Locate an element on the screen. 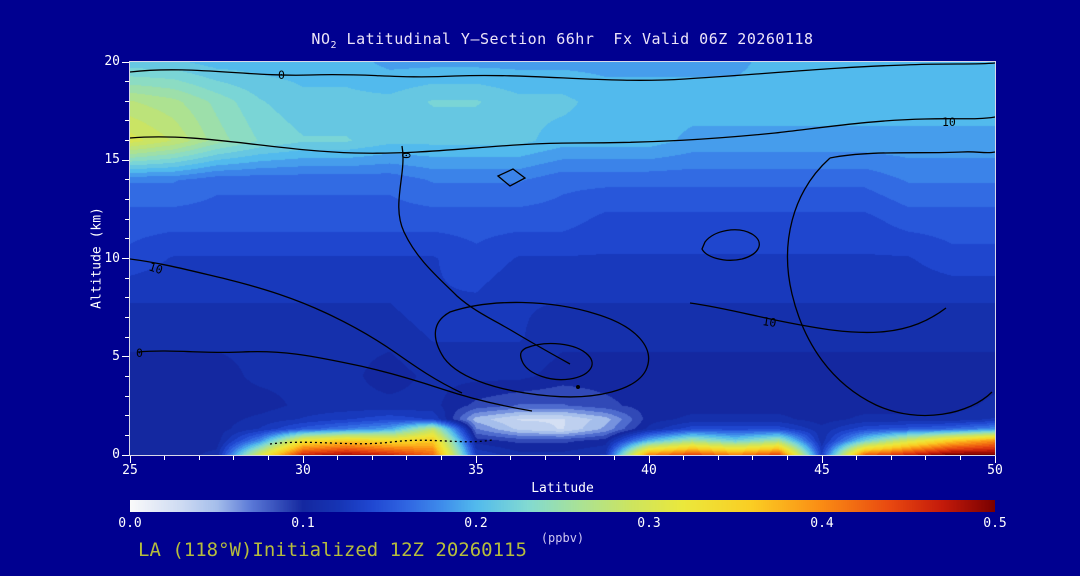  colorbar-canvas is located at coordinates (562, 506).